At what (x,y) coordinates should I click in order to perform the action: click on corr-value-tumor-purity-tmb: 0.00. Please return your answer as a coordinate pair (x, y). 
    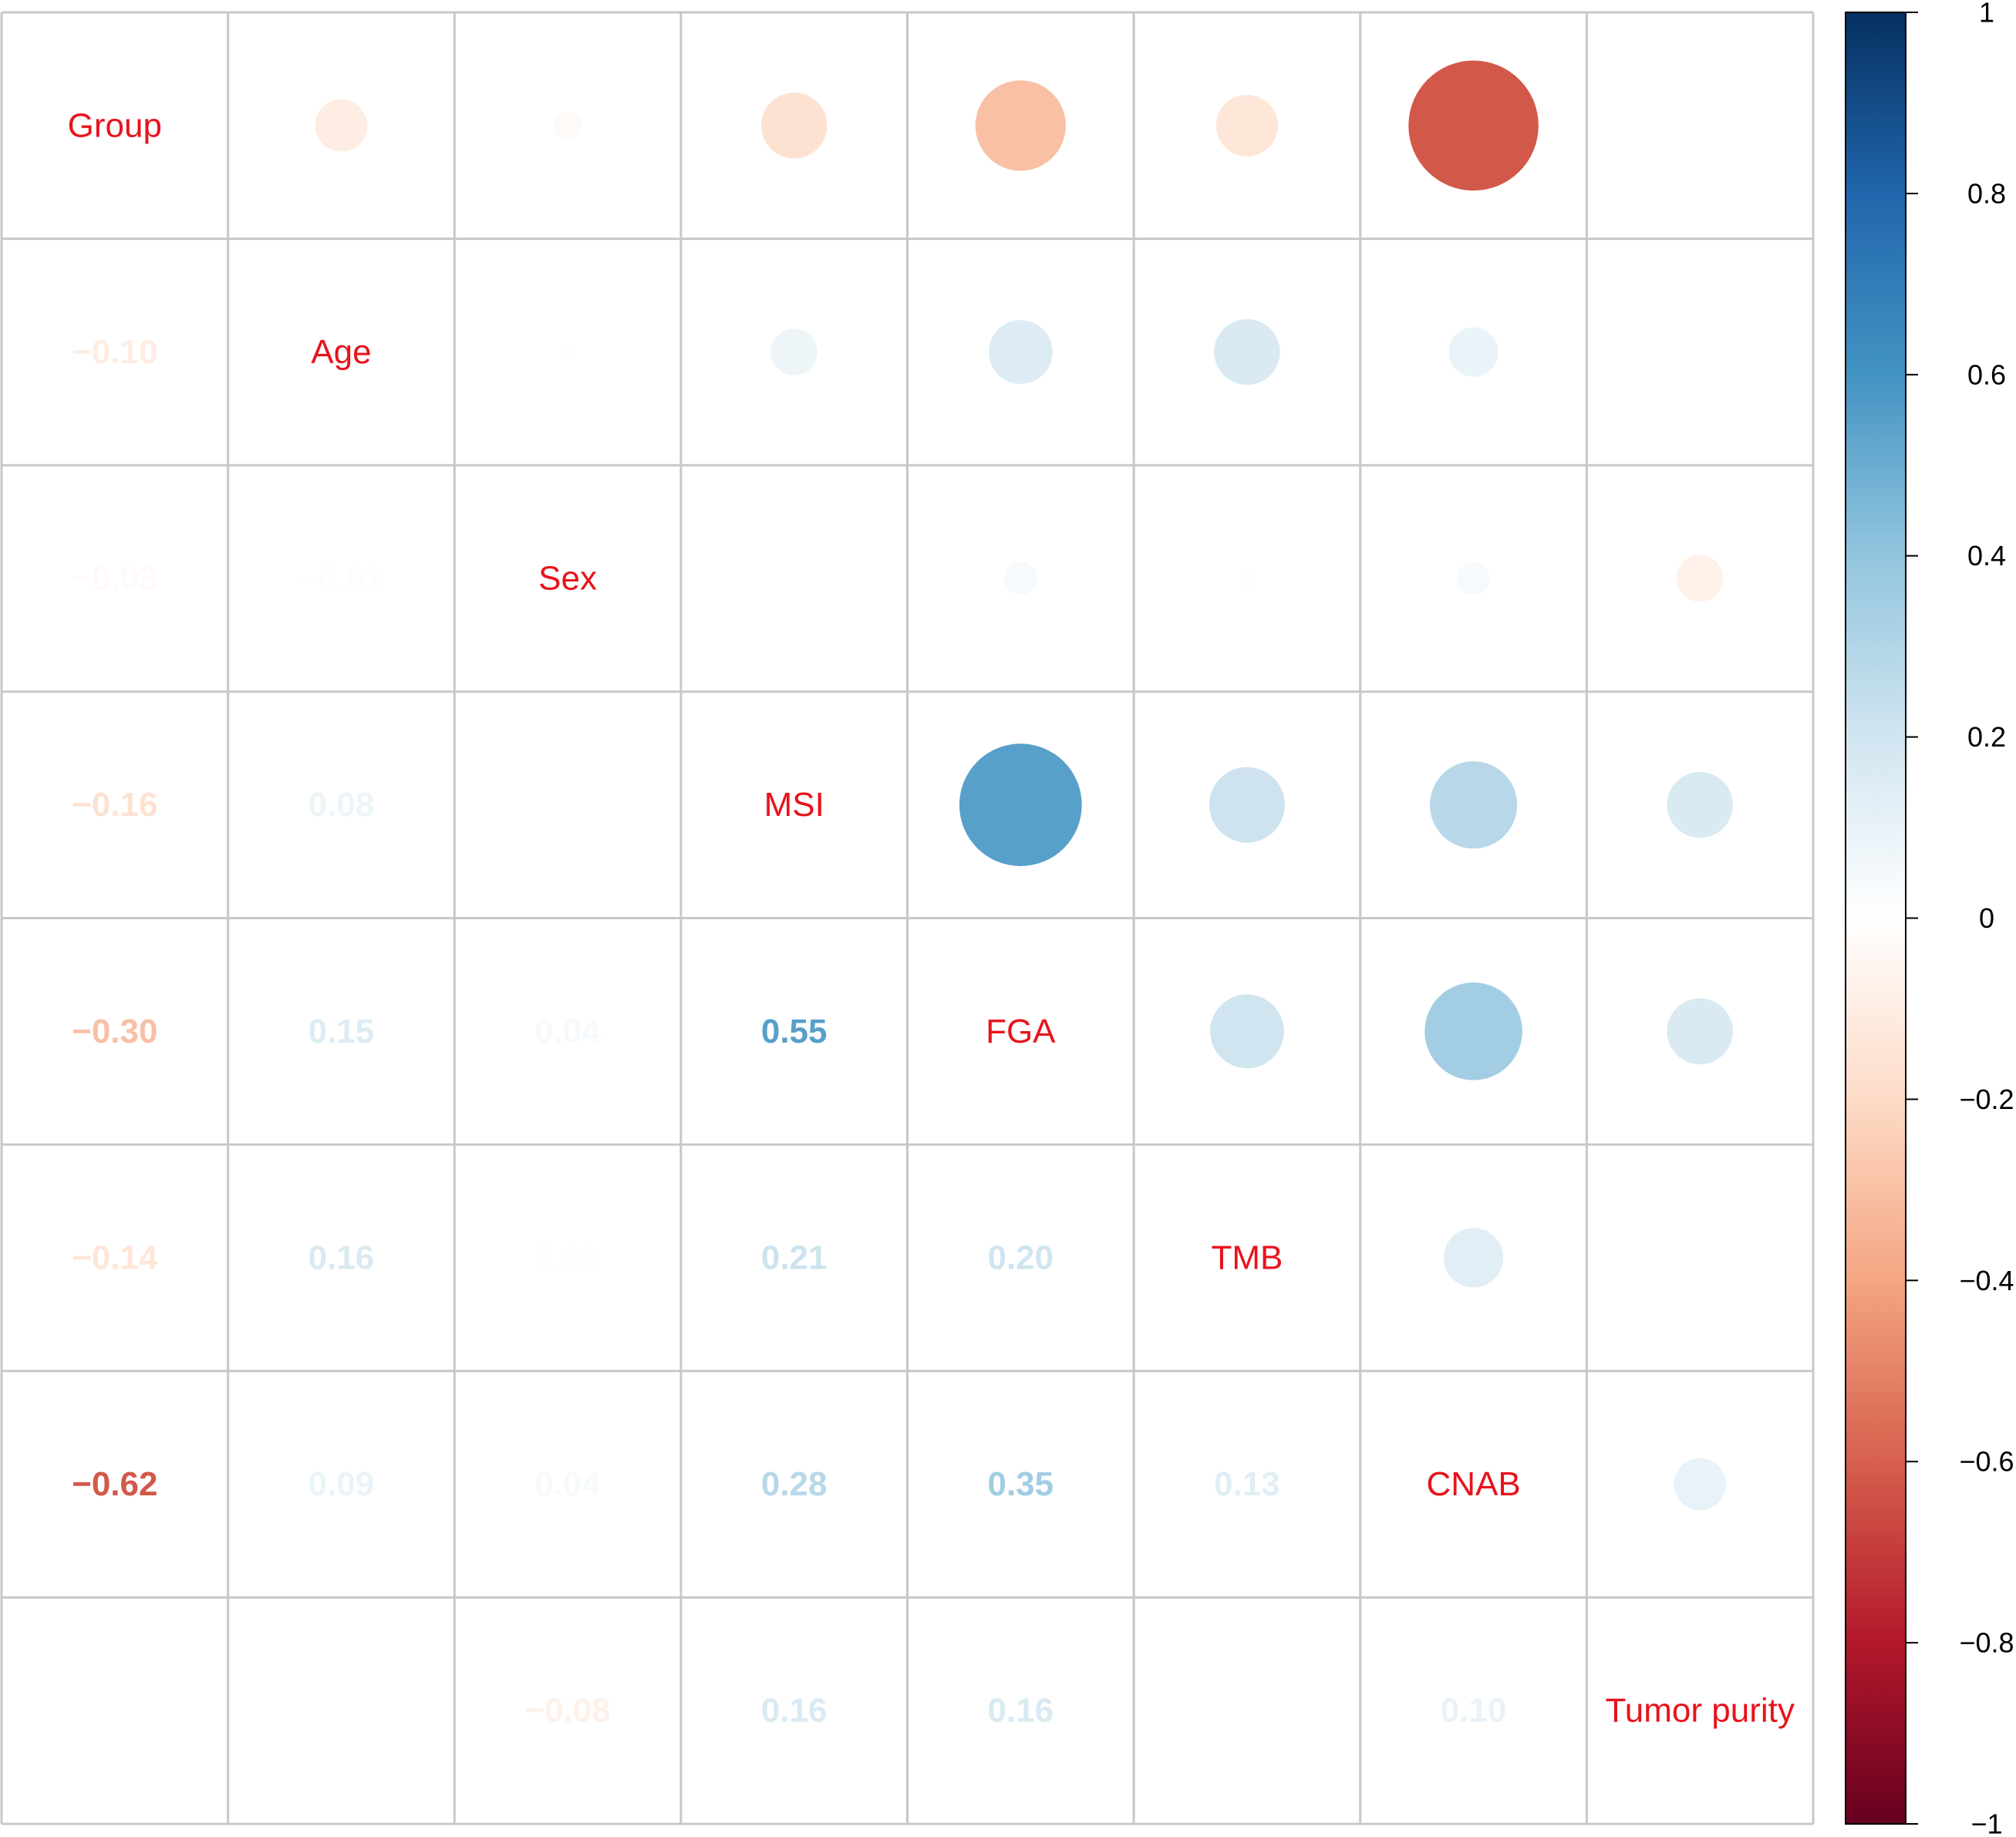
    Looking at the image, I should click on (1247, 1711).